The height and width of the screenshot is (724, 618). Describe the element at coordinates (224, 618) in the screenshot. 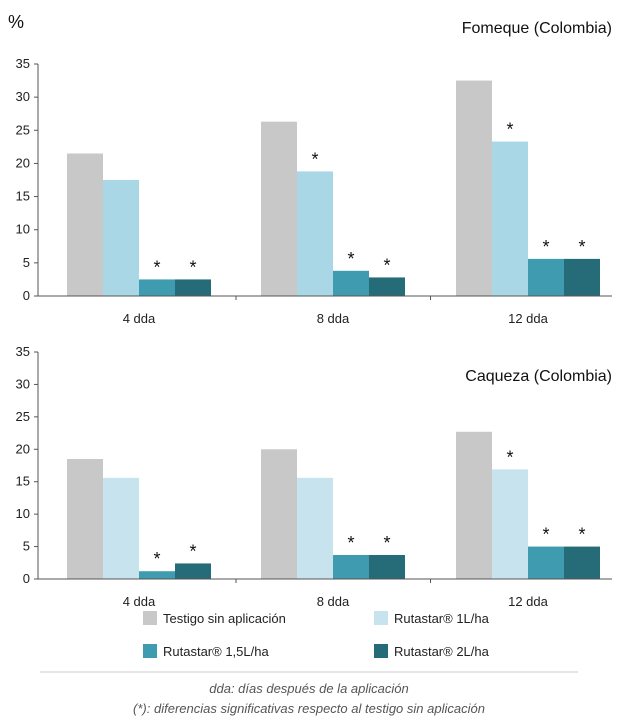

I see `legend-label-testigo: Testigo sin aplicación` at that location.